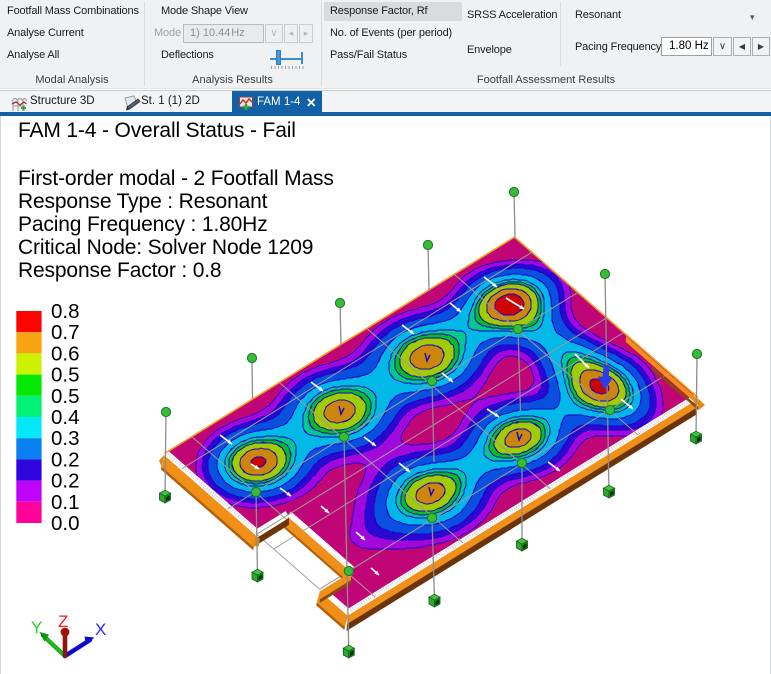 The width and height of the screenshot is (771, 674). I want to click on svg-text: 0.7, so click(65, 332).